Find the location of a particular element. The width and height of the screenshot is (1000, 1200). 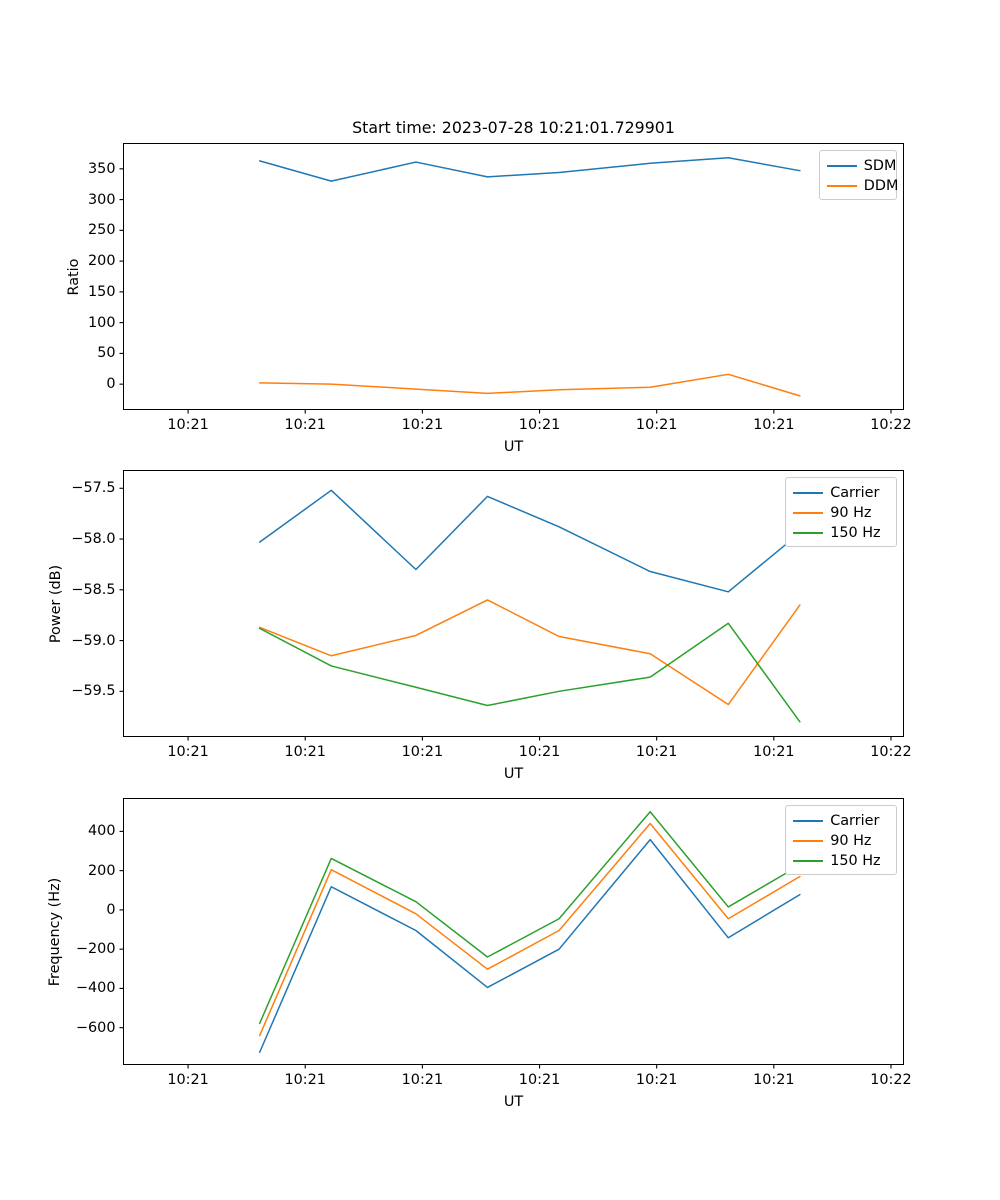

legend-item: SDM is located at coordinates (861, 166).